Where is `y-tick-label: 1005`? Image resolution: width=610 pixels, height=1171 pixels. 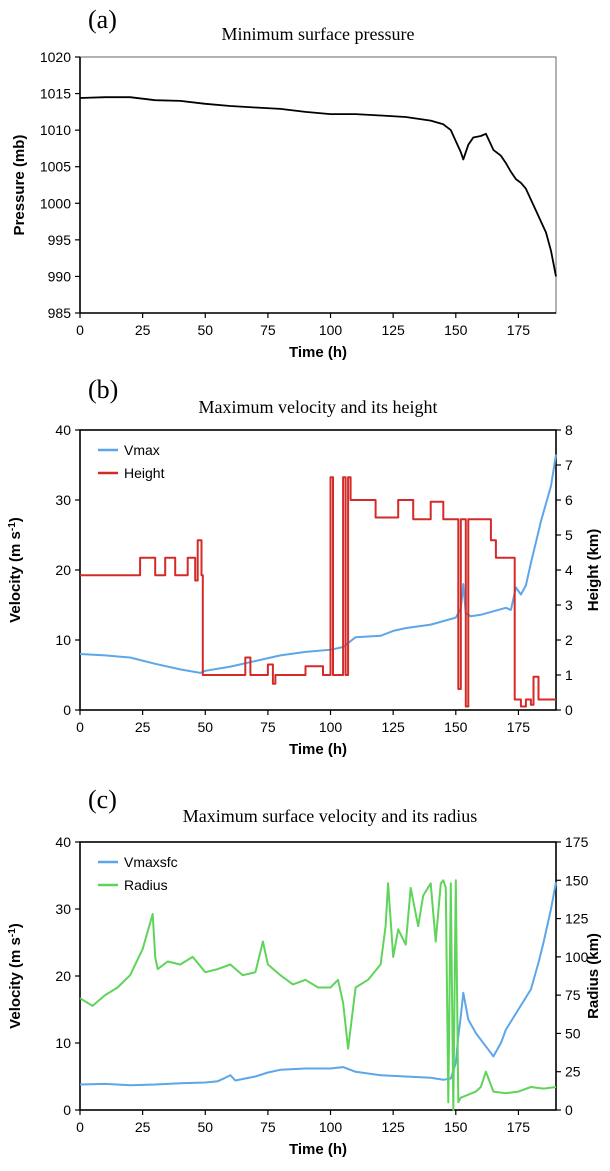 y-tick-label: 1005 is located at coordinates (55, 167).